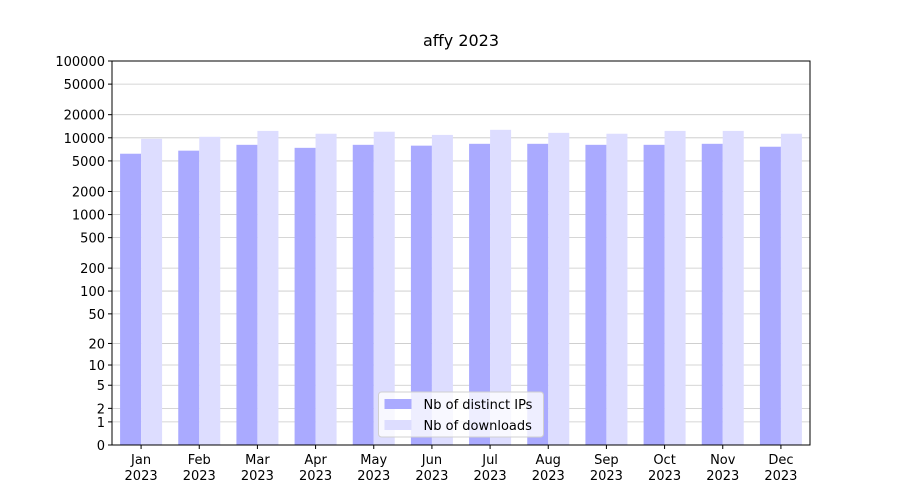 Image resolution: width=900 pixels, height=500 pixels. I want to click on y-tick-label: 500, so click(92, 239).